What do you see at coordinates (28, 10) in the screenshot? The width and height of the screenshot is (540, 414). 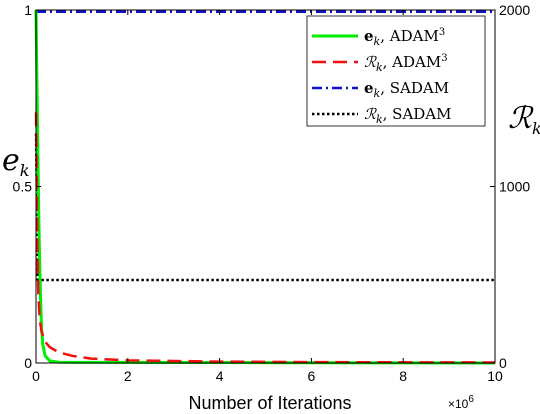 I see `left-y-tick-label: 1` at bounding box center [28, 10].